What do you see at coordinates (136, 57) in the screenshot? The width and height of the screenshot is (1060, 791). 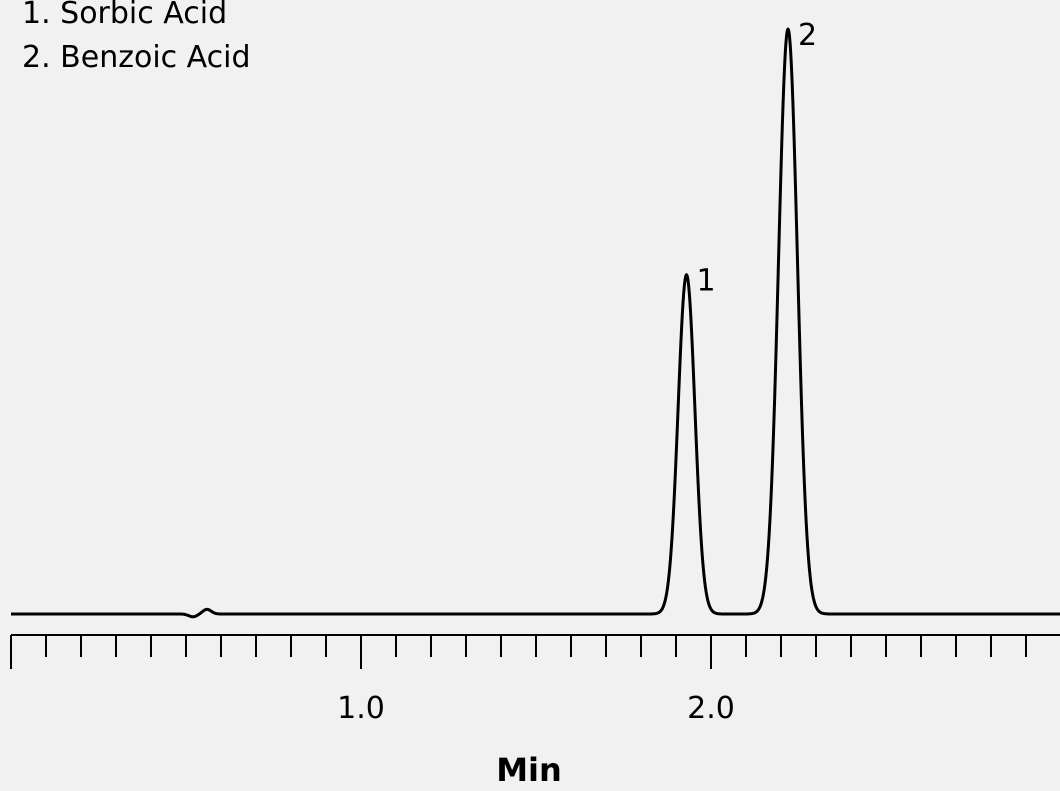 I see `legend-entry-benzoic-acid: 2. Benzoic Acid` at bounding box center [136, 57].